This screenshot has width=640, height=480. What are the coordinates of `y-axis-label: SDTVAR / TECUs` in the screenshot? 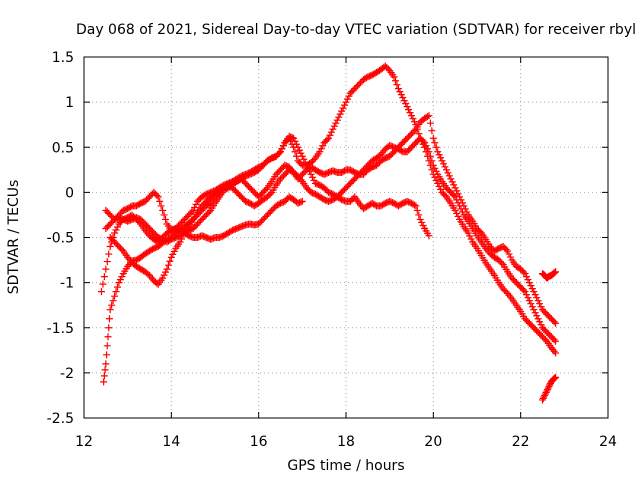 It's located at (14, 237).